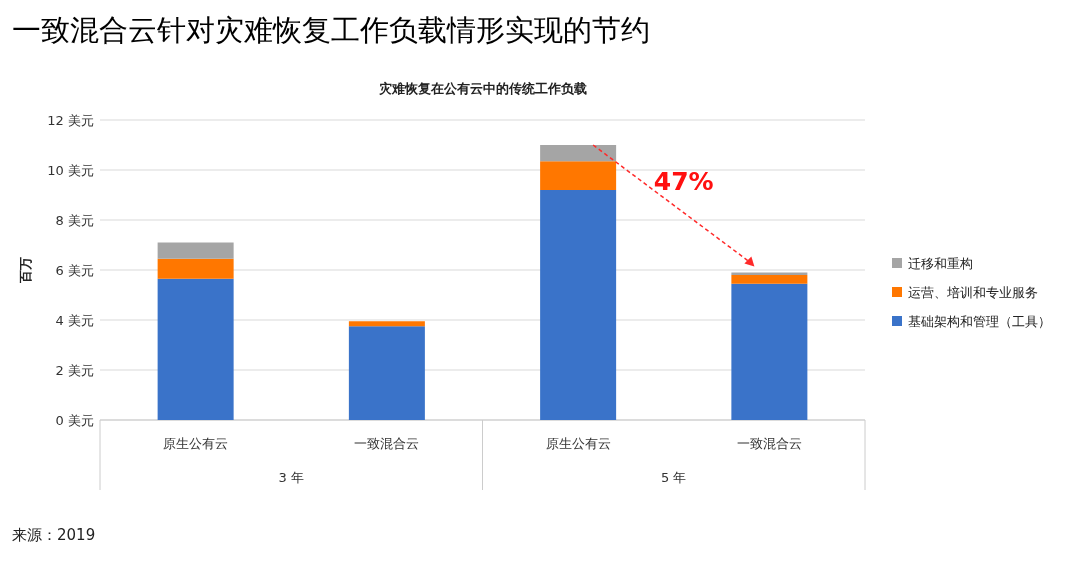  Describe the element at coordinates (74, 220) in the screenshot. I see `y-tick-label: 8 美元` at that location.